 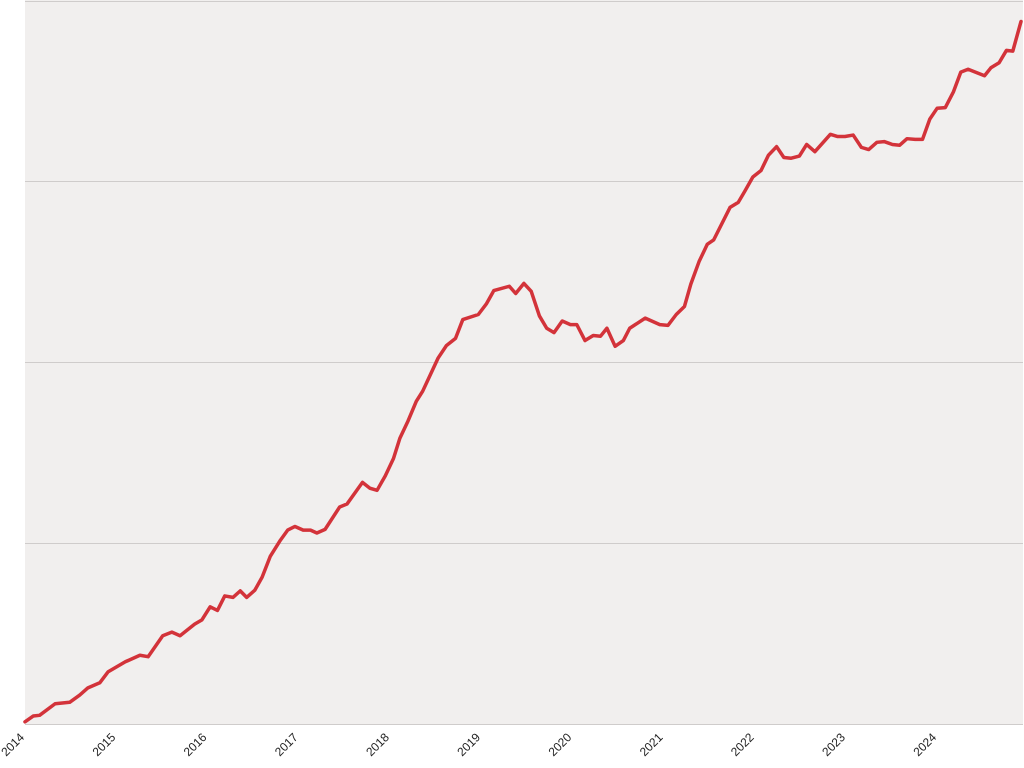 I want to click on x-tick-label: 2018, so click(x=377, y=744).